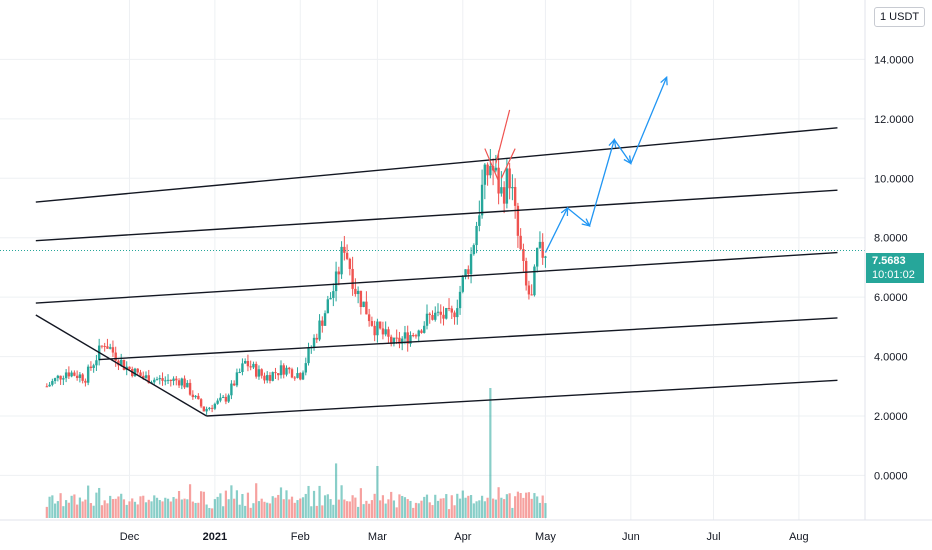  I want to click on last-price-tag: 7.5683 10:01:02, so click(895, 268).